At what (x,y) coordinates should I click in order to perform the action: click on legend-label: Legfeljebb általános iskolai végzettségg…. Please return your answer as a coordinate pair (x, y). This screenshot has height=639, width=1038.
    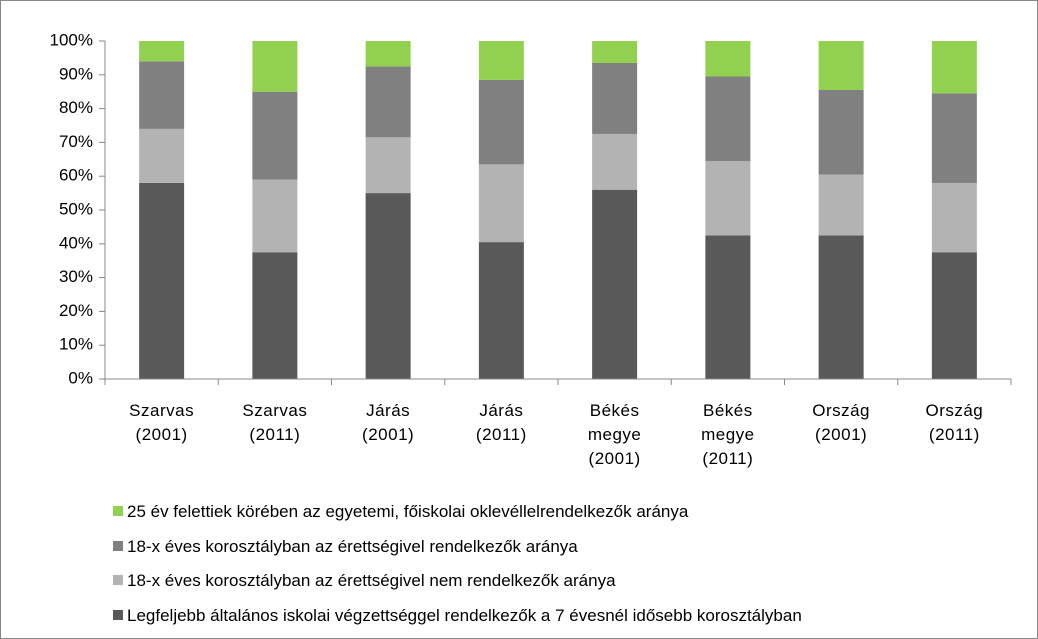
    Looking at the image, I should click on (464, 615).